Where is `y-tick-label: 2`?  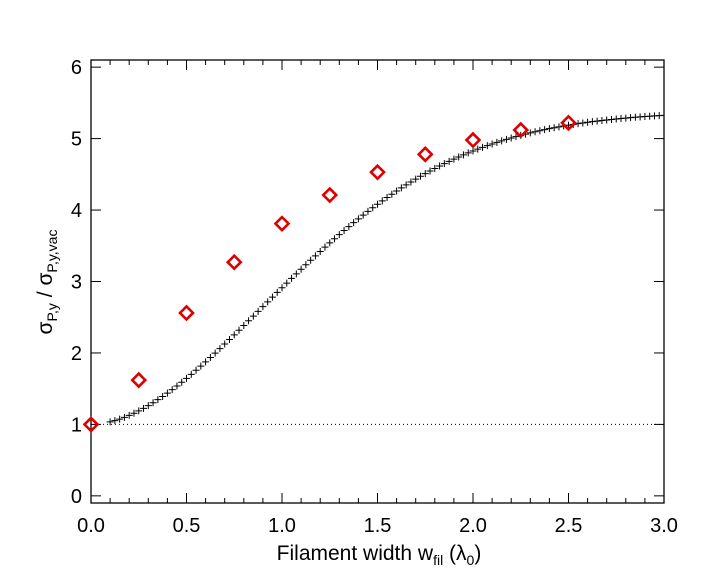
y-tick-label: 2 is located at coordinates (76, 354).